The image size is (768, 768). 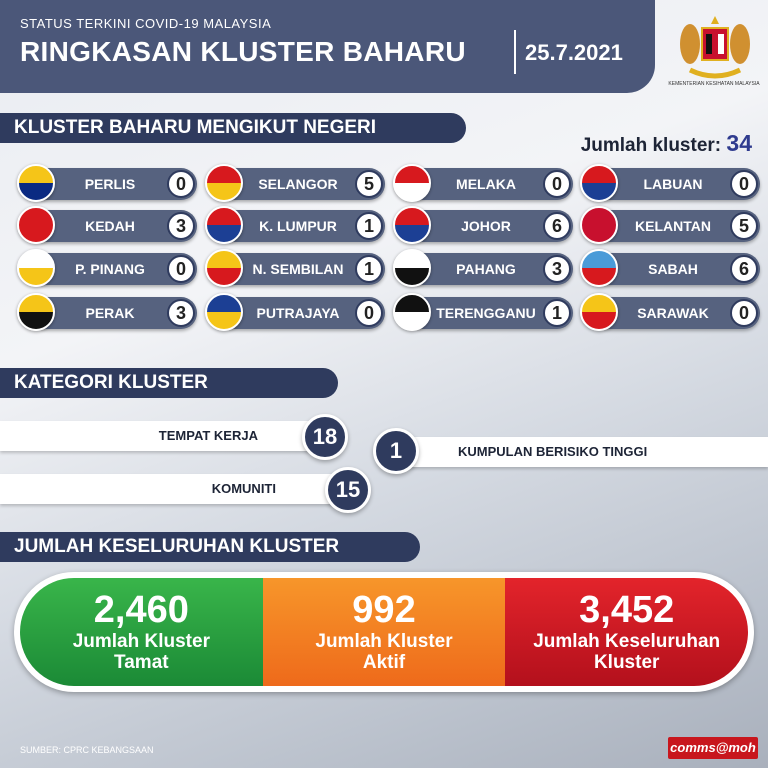 I want to click on state-name: JOHOR, so click(x=486, y=226).